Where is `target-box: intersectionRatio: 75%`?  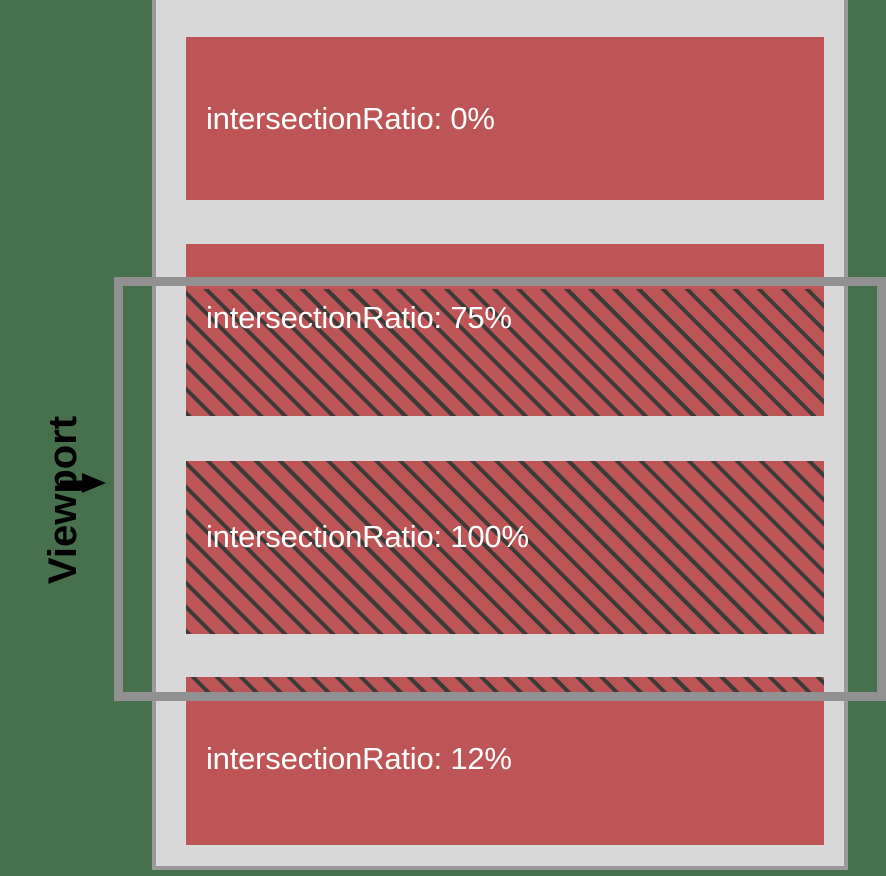
target-box: intersectionRatio: 75% is located at coordinates (505, 330).